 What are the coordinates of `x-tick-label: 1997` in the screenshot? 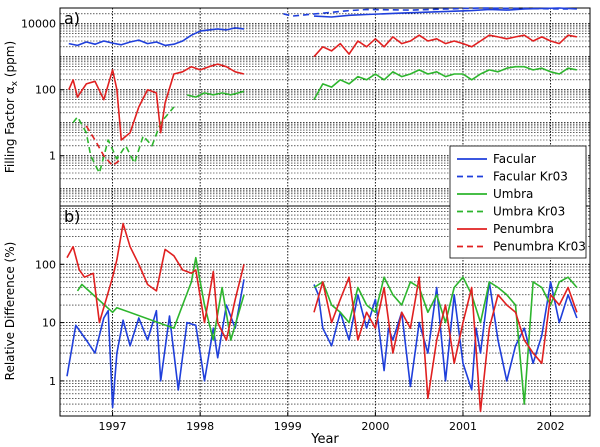 It's located at (113, 426).